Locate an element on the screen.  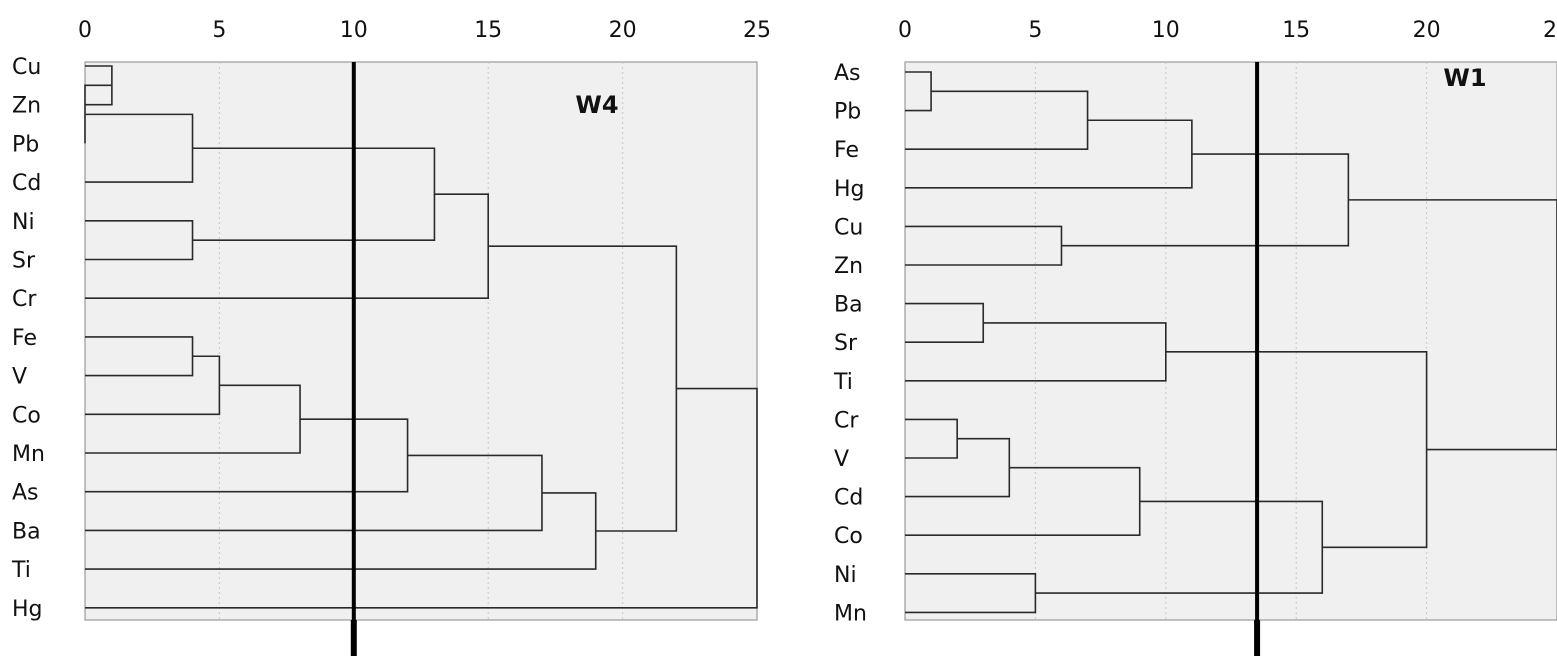
panel-label: W4 is located at coordinates (596, 105).